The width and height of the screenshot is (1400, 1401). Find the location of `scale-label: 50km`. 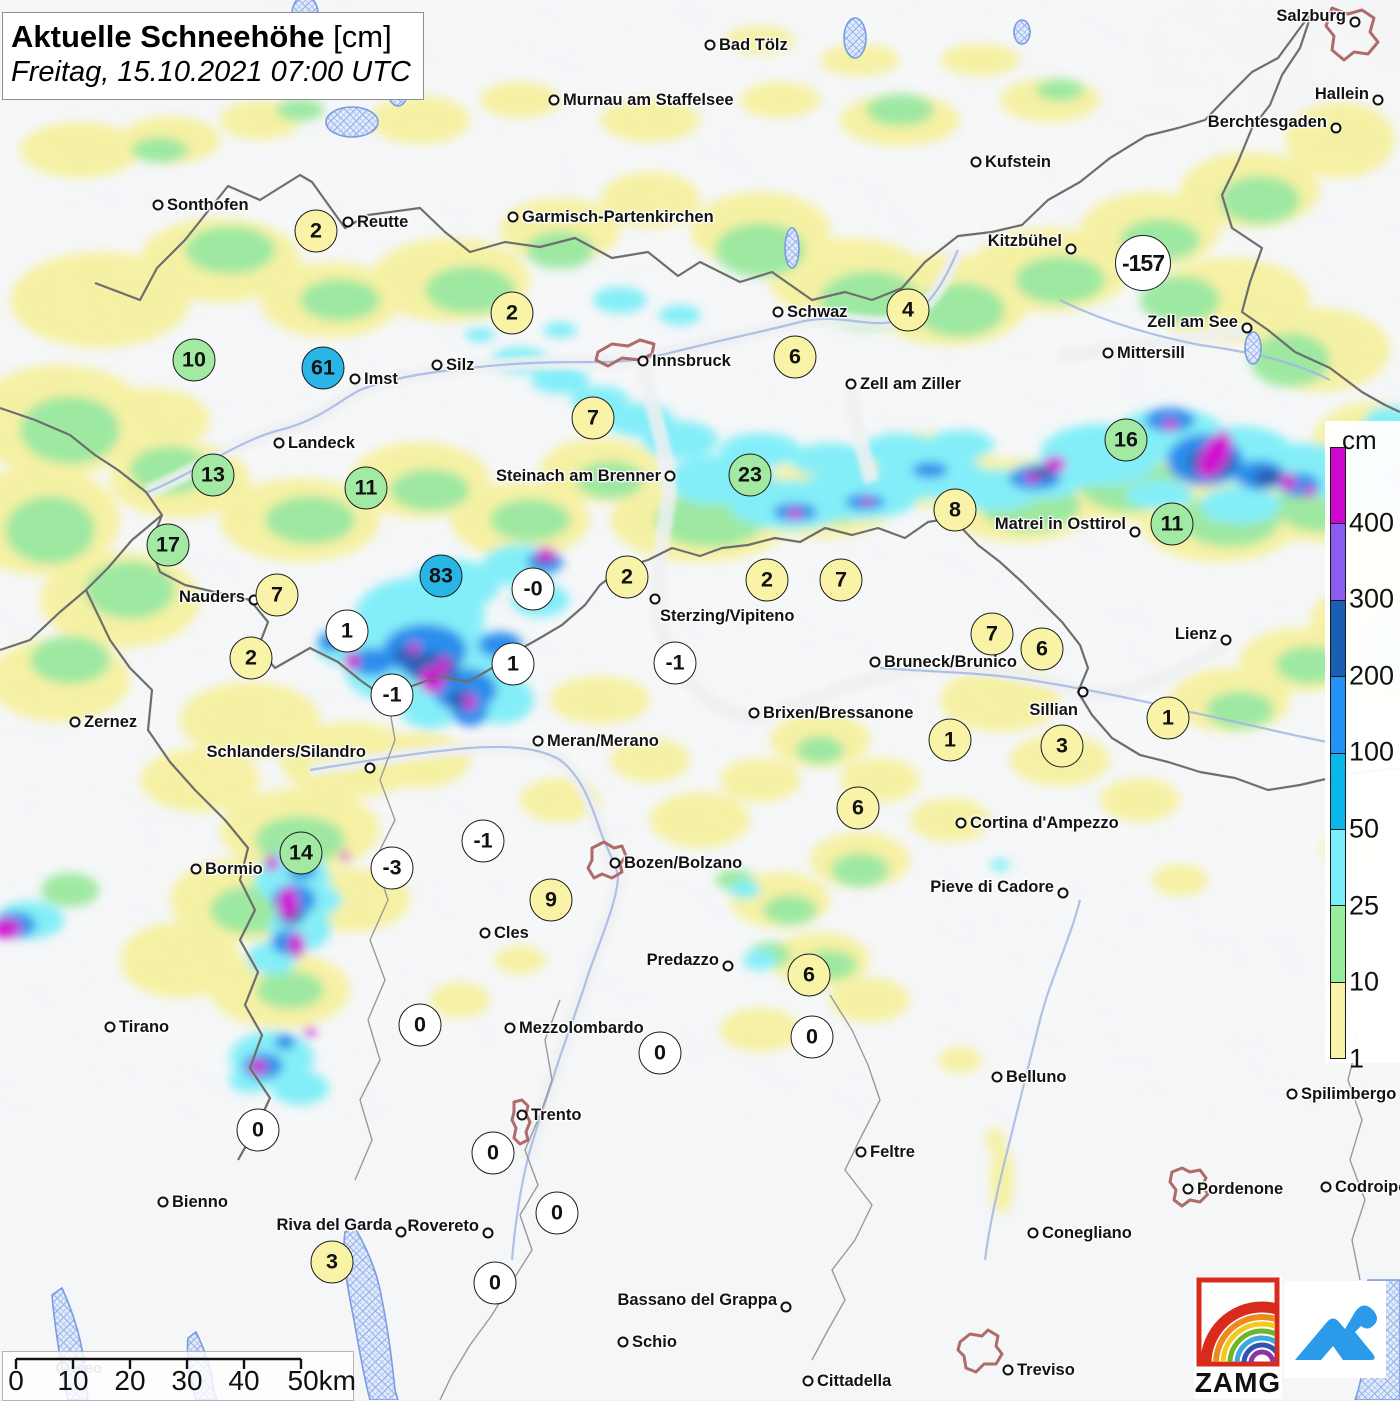

scale-label: 50km is located at coordinates (321, 1380).